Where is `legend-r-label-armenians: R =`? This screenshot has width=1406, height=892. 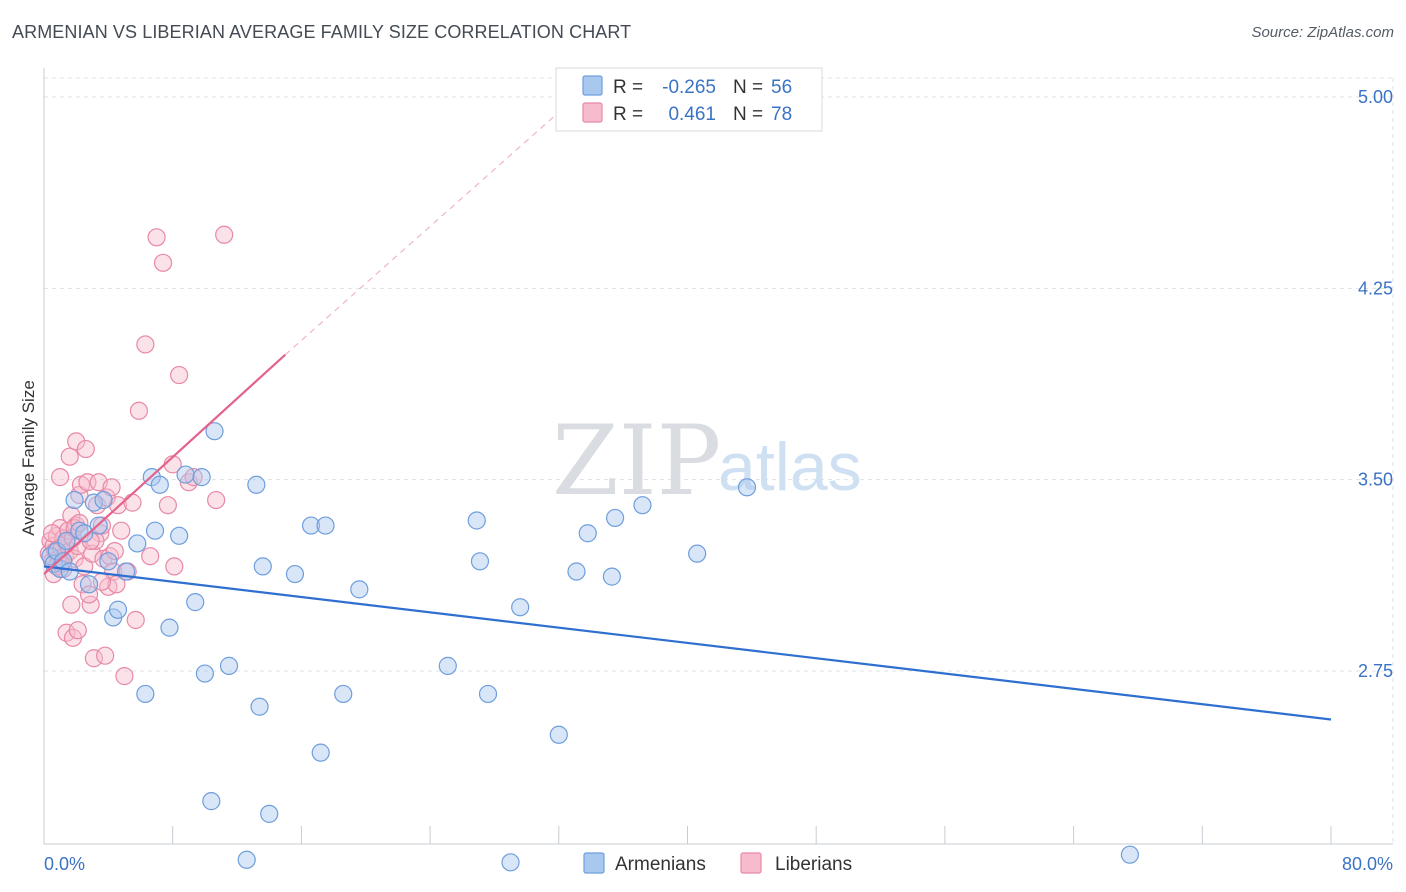 legend-r-label-armenians: R = is located at coordinates (628, 87).